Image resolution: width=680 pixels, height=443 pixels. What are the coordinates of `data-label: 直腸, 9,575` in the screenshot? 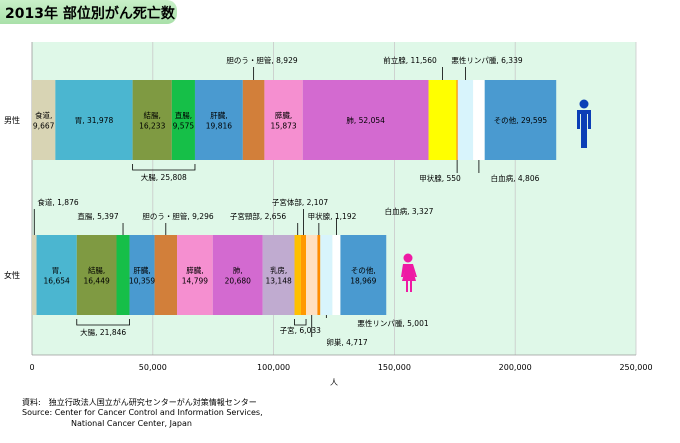 It's located at (184, 120).